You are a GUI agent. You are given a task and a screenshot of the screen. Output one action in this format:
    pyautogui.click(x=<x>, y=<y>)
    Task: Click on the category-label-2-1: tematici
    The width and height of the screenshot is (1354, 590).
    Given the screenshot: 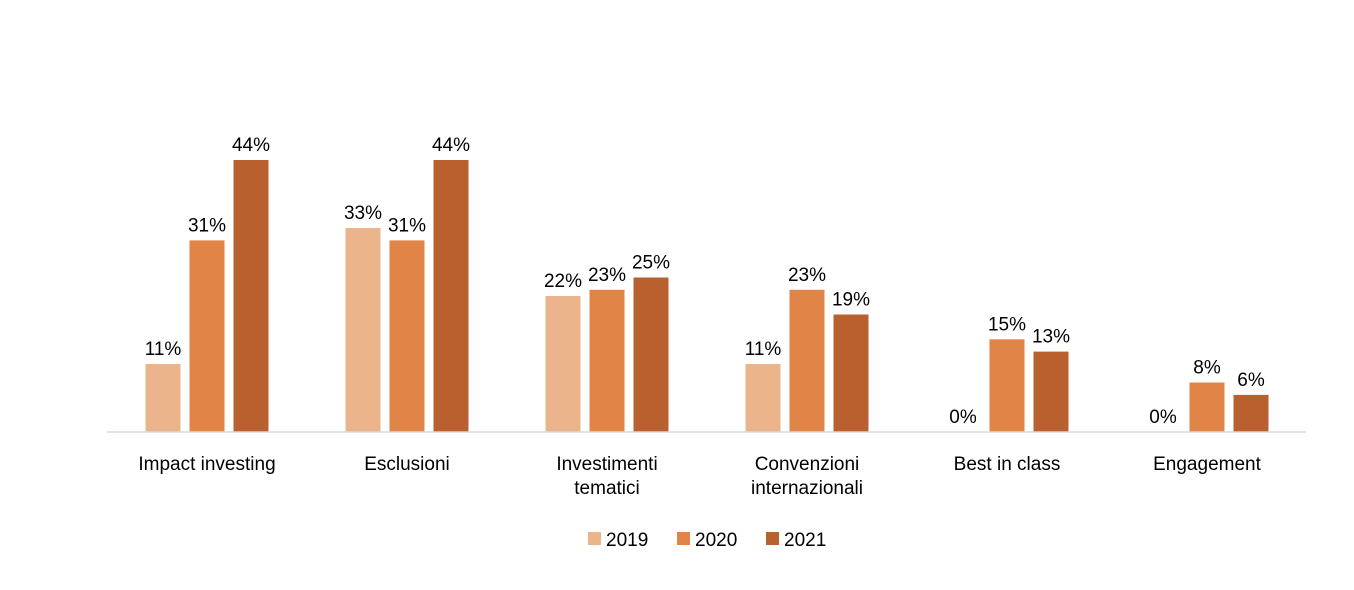 What is the action you would take?
    pyautogui.click(x=606, y=488)
    